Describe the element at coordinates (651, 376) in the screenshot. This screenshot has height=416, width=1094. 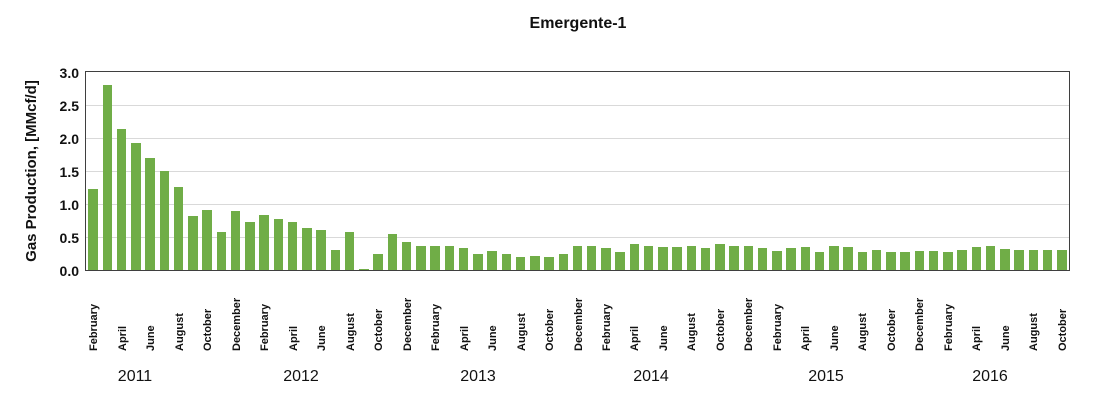
I see `year-label: 2014` at that location.